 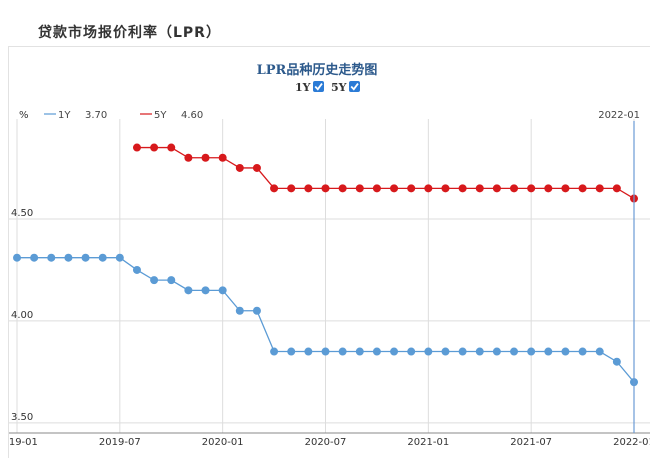 I want to click on series-toggle-1y: 1Y, so click(x=309, y=87).